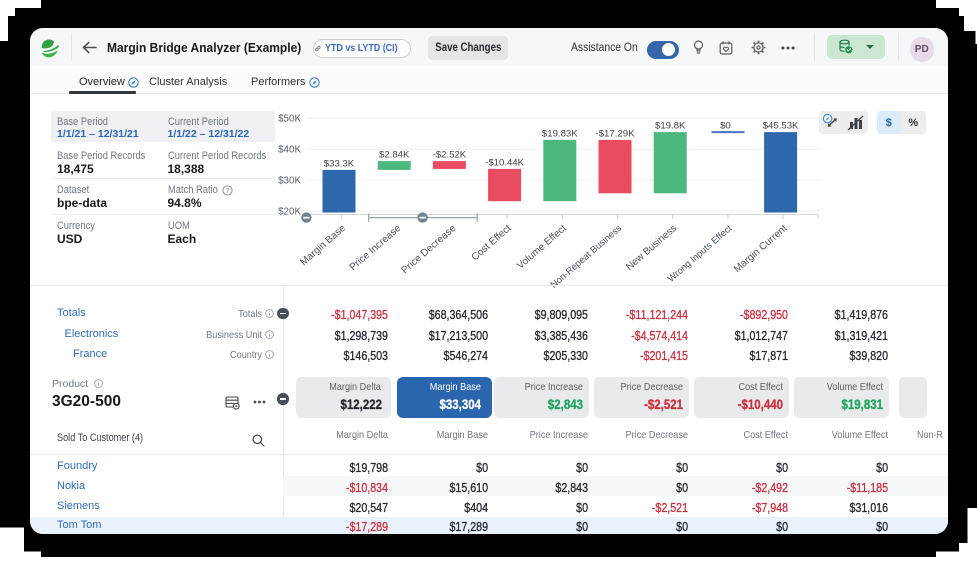 The image size is (977, 564). I want to click on svg-text: $30K, so click(289, 181).